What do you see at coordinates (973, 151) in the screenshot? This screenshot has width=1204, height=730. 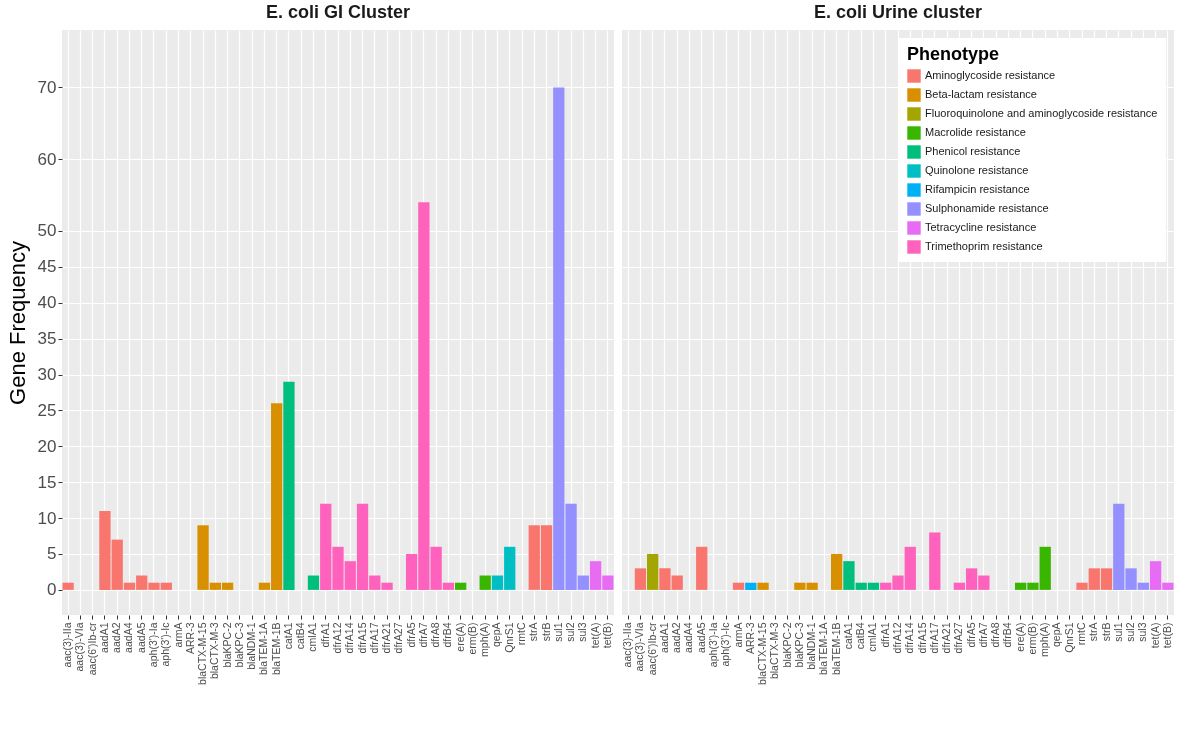 I see `legend-label: Phenicol resistance` at bounding box center [973, 151].